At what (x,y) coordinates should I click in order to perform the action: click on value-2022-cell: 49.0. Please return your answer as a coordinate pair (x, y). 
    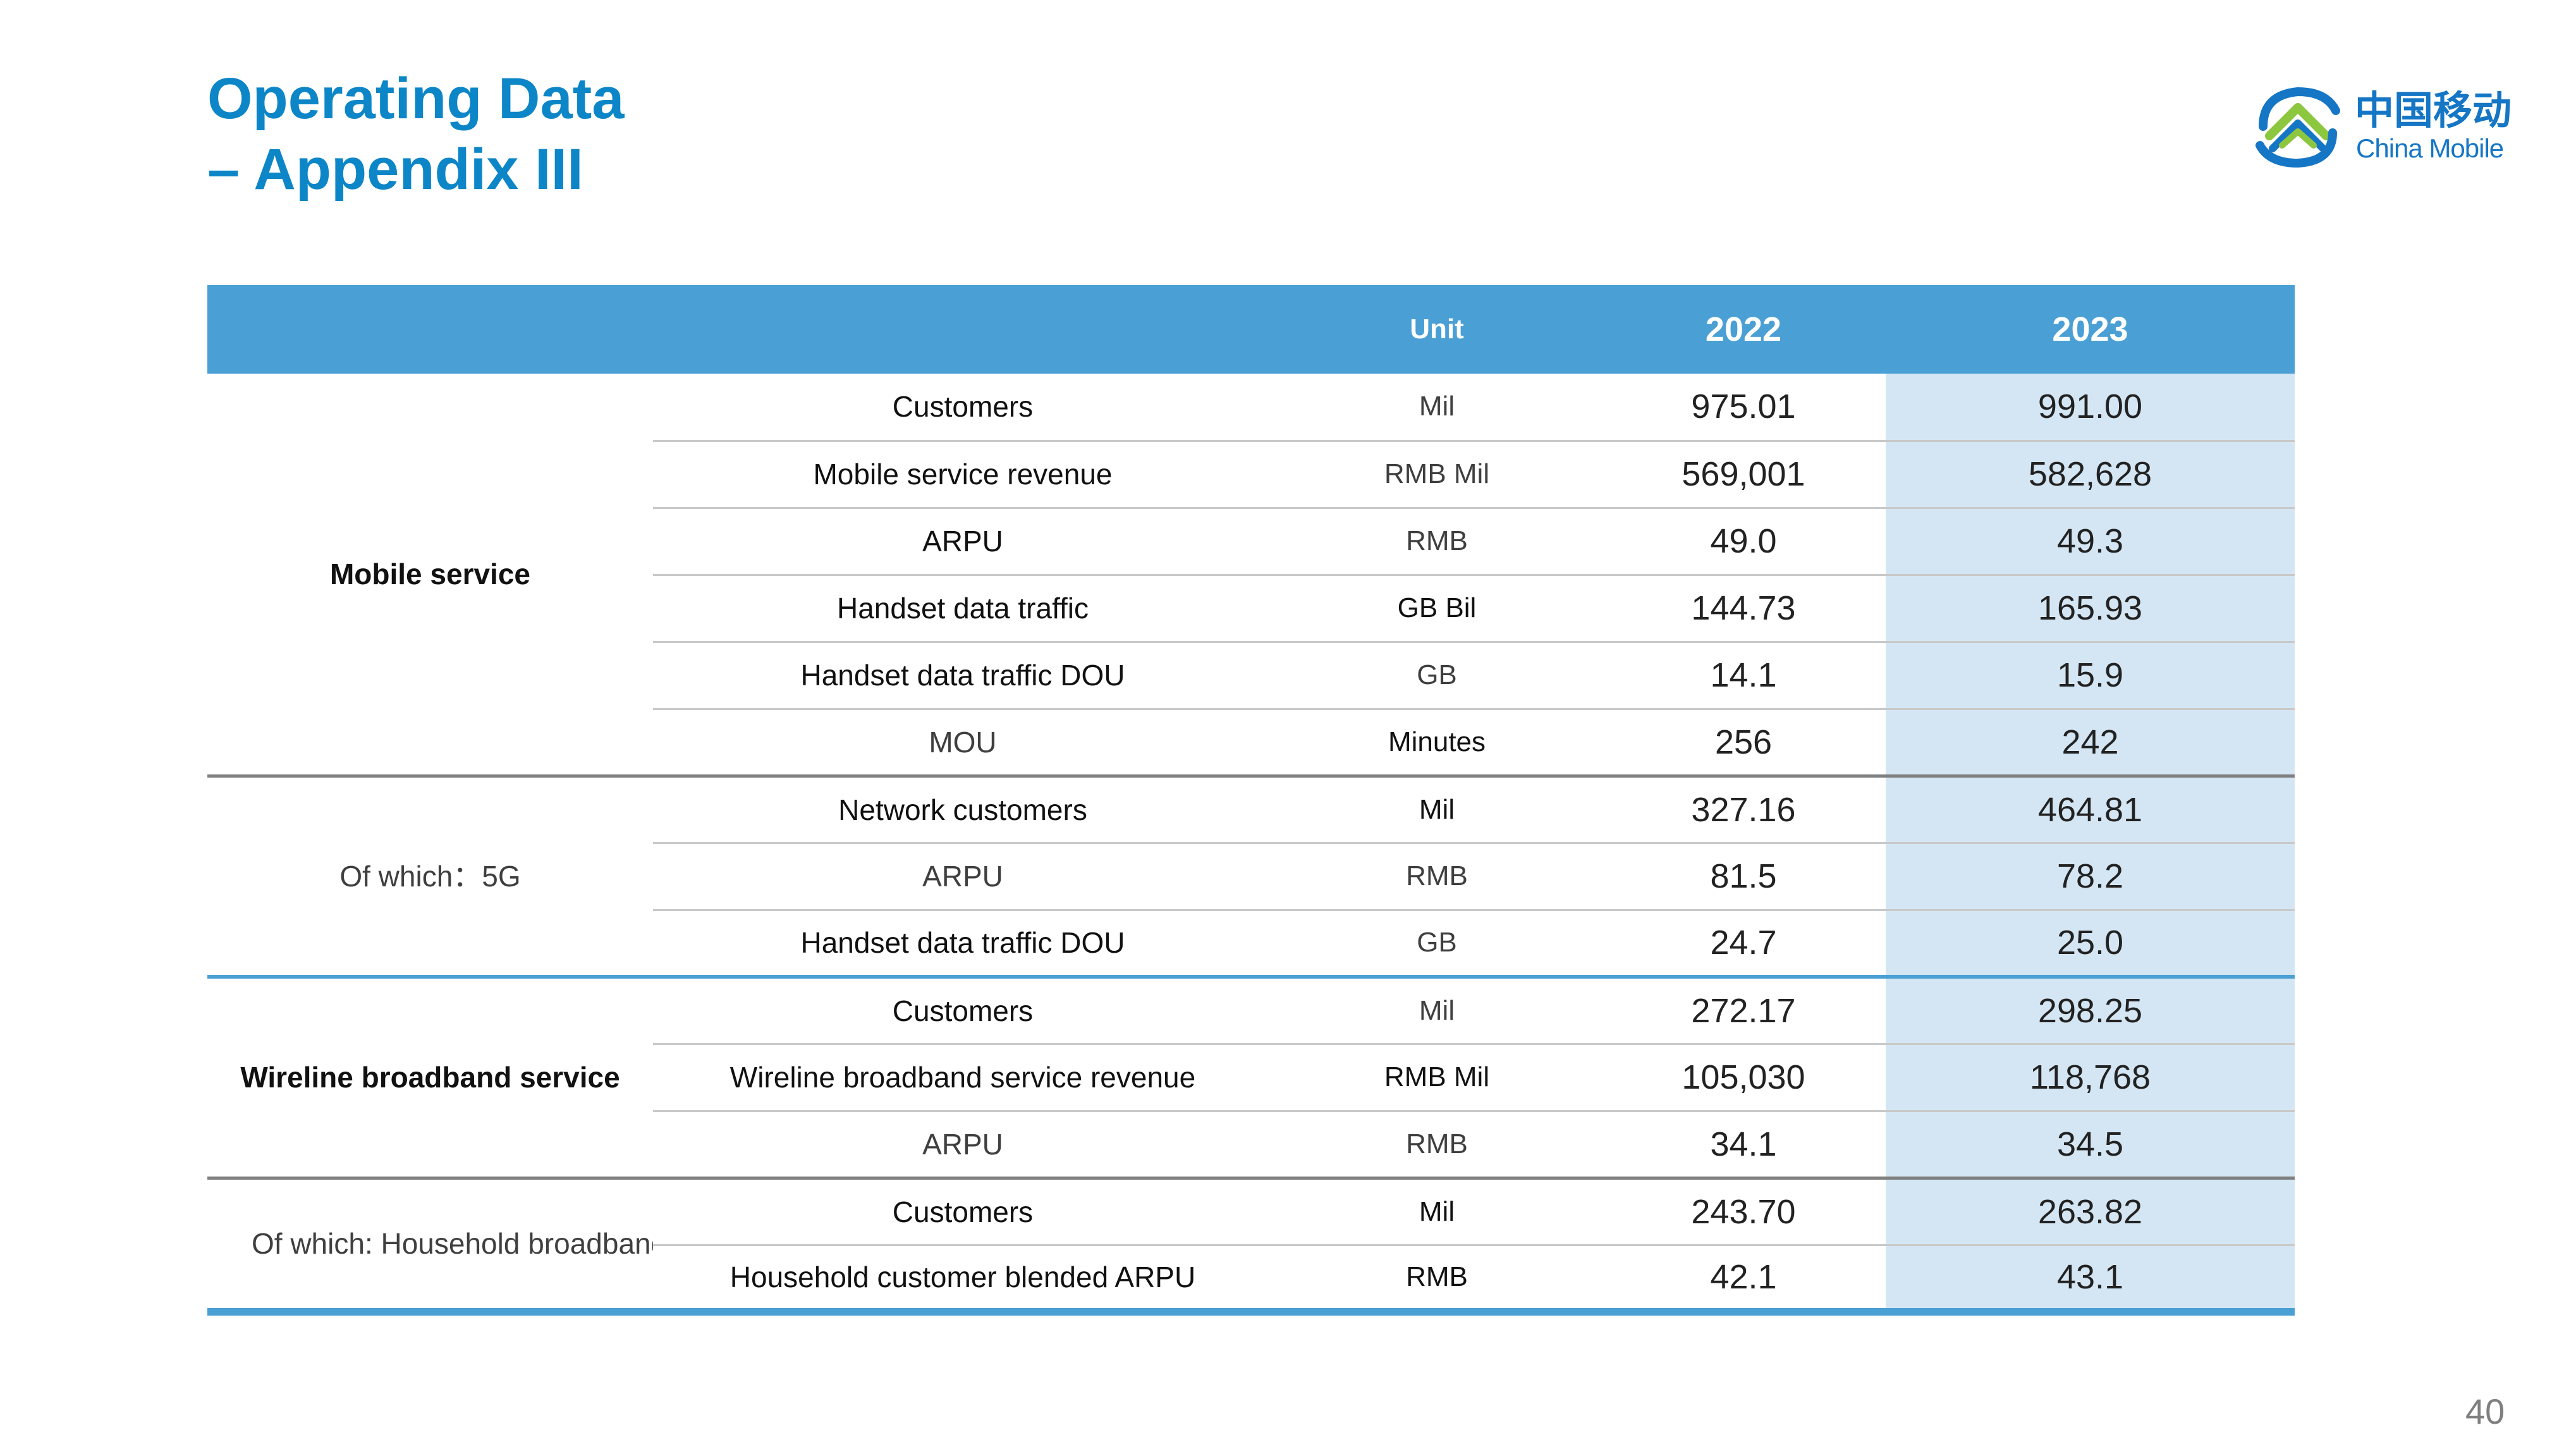
    Looking at the image, I should click on (1743, 542).